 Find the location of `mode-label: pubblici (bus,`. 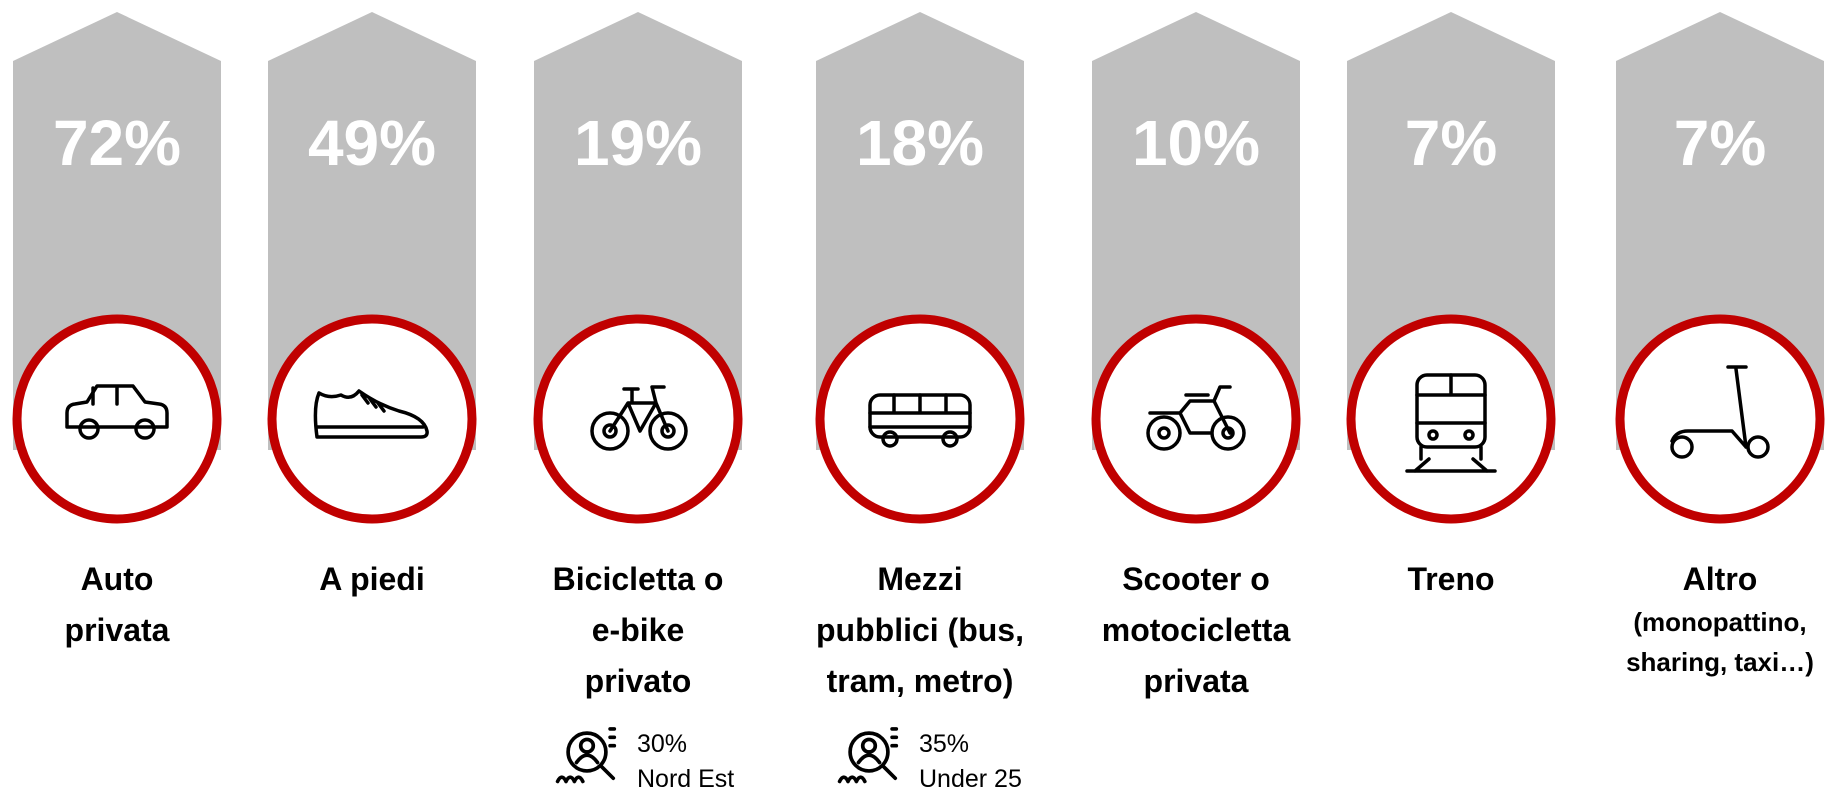

mode-label: pubblici (bus, is located at coordinates (920, 630).